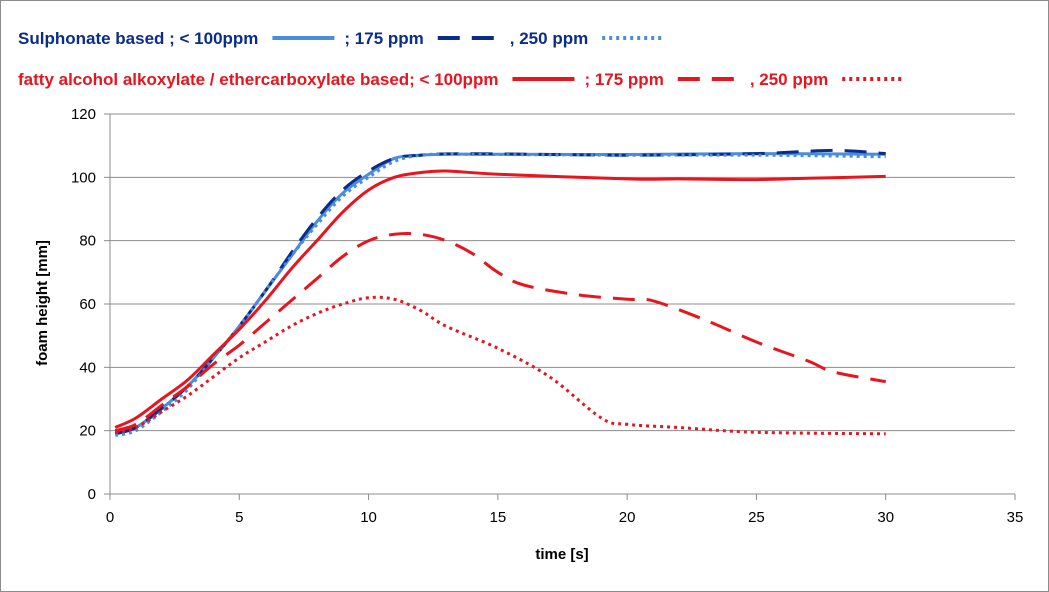 The image size is (1049, 592). What do you see at coordinates (42, 303) in the screenshot?
I see `y-axis-title: foam height [mm]` at bounding box center [42, 303].